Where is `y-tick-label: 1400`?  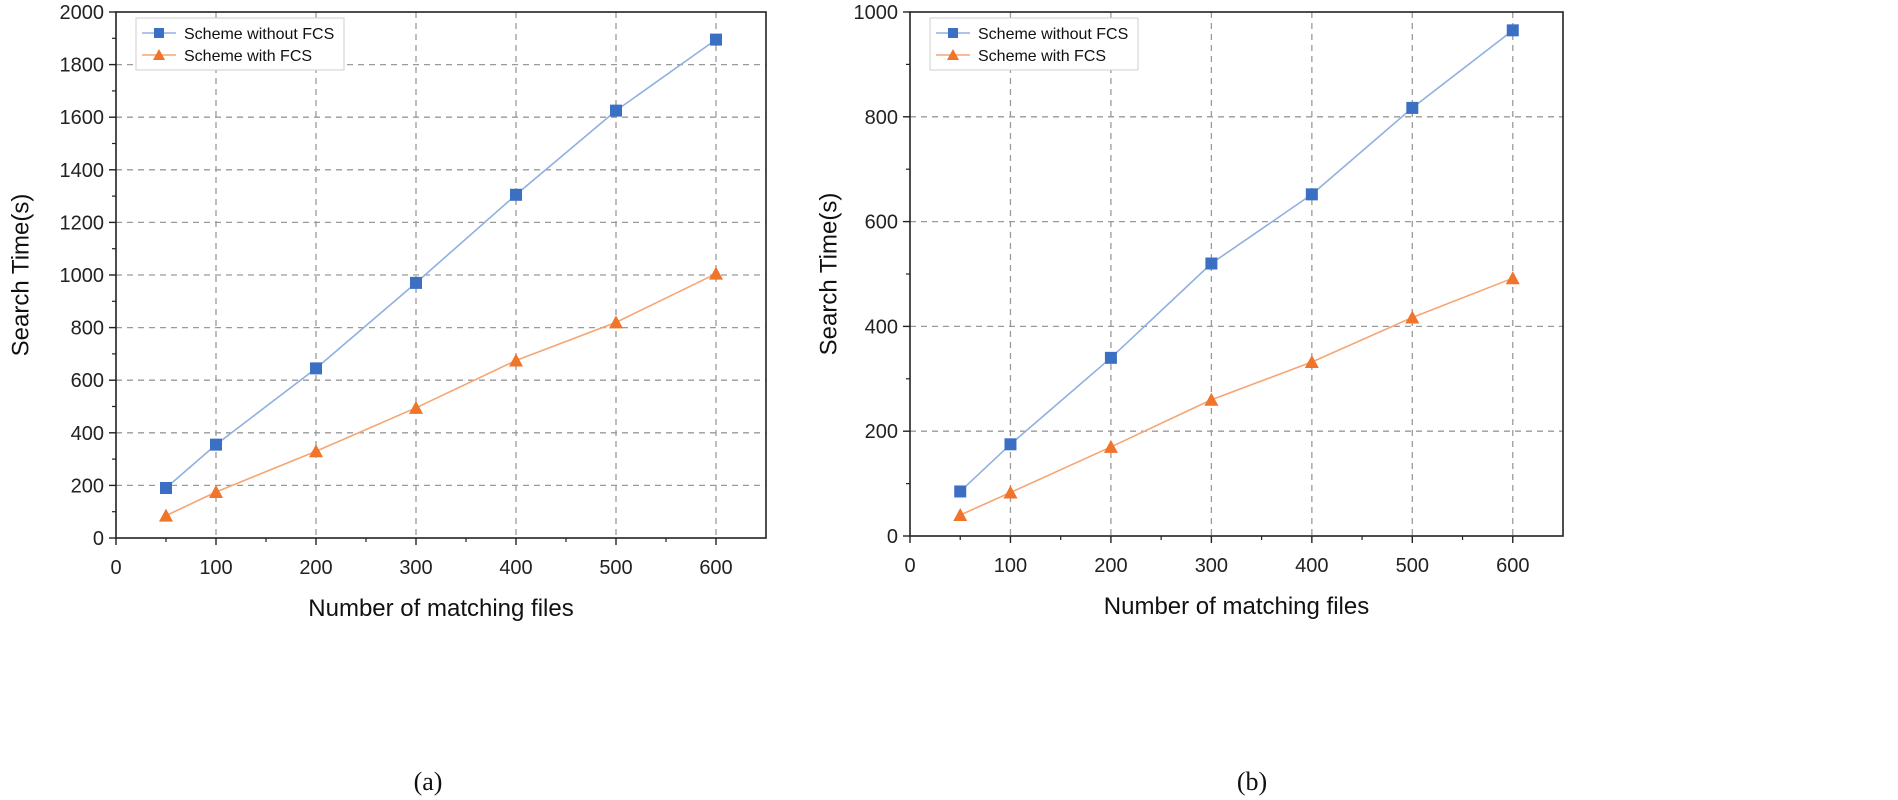
y-tick-label: 1400 is located at coordinates (82, 171).